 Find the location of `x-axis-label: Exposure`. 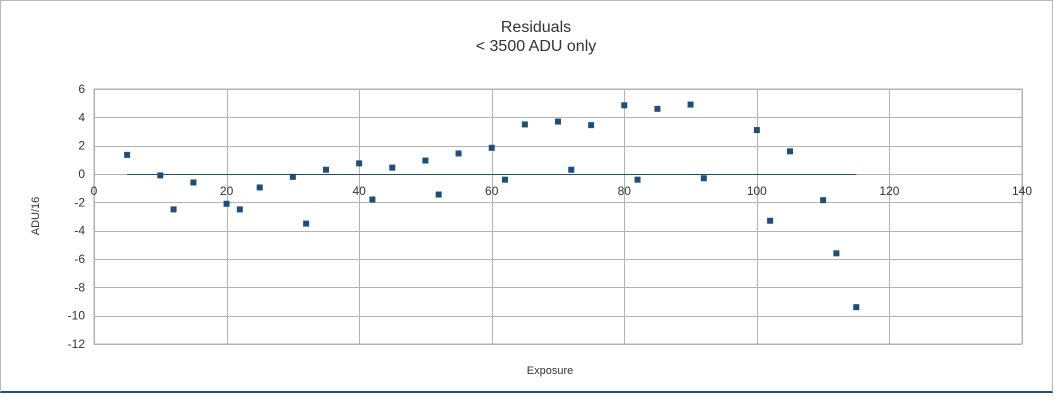

x-axis-label: Exposure is located at coordinates (550, 371).